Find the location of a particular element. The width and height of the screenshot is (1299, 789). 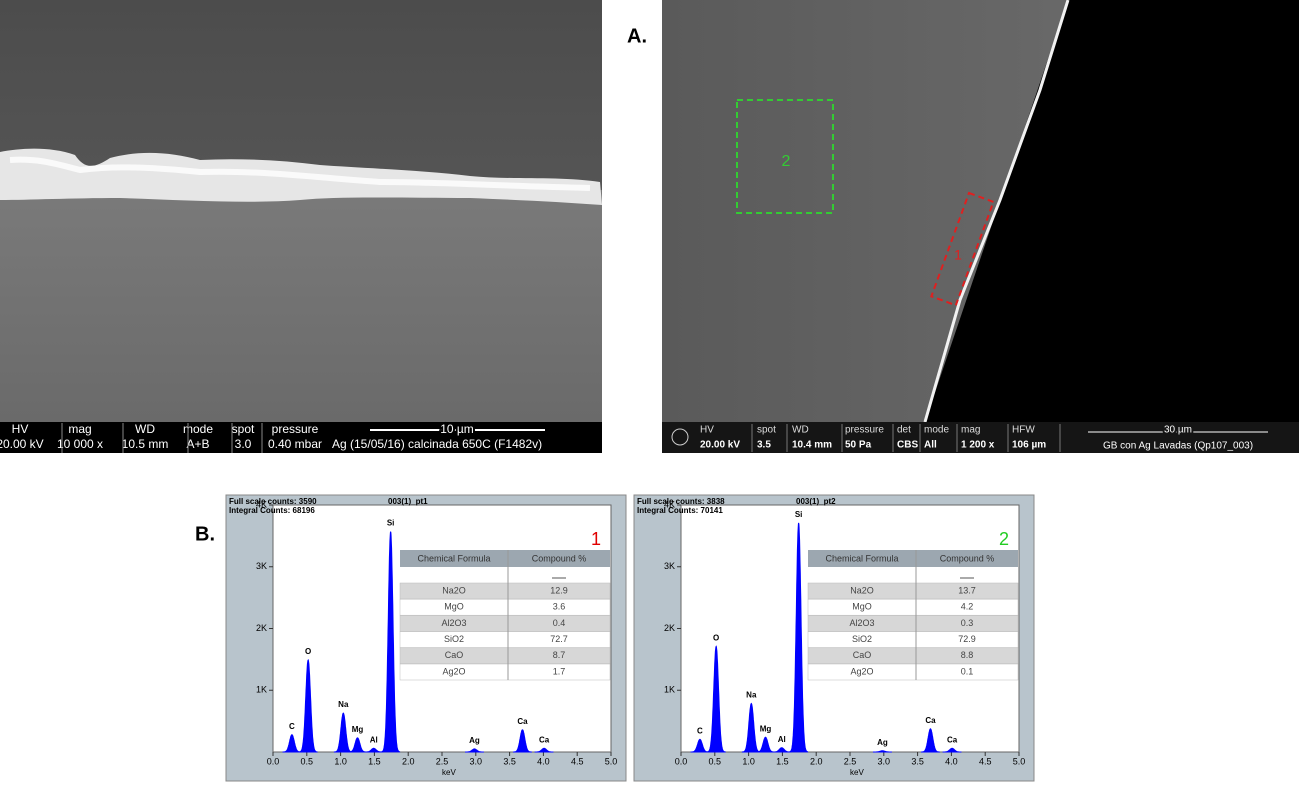

integral: Integral Counts: 68196 is located at coordinates (272, 510).